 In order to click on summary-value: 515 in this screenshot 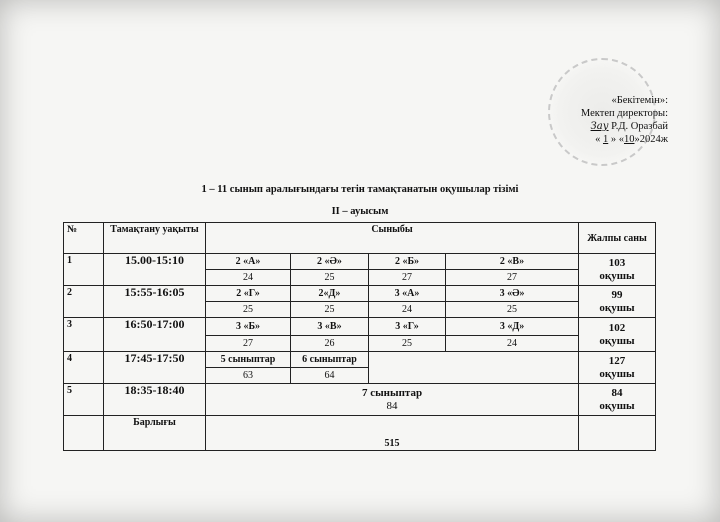, I will do `click(392, 433)`.